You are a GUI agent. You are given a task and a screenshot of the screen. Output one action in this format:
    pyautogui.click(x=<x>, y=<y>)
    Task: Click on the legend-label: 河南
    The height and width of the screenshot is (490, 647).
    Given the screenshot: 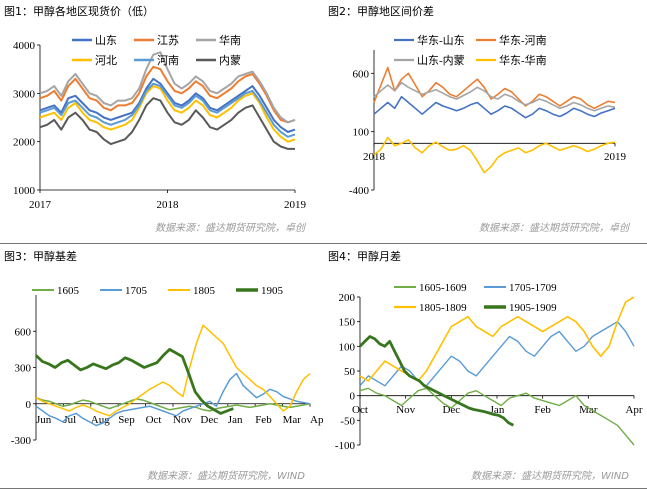 What is the action you would take?
    pyautogui.click(x=168, y=60)
    